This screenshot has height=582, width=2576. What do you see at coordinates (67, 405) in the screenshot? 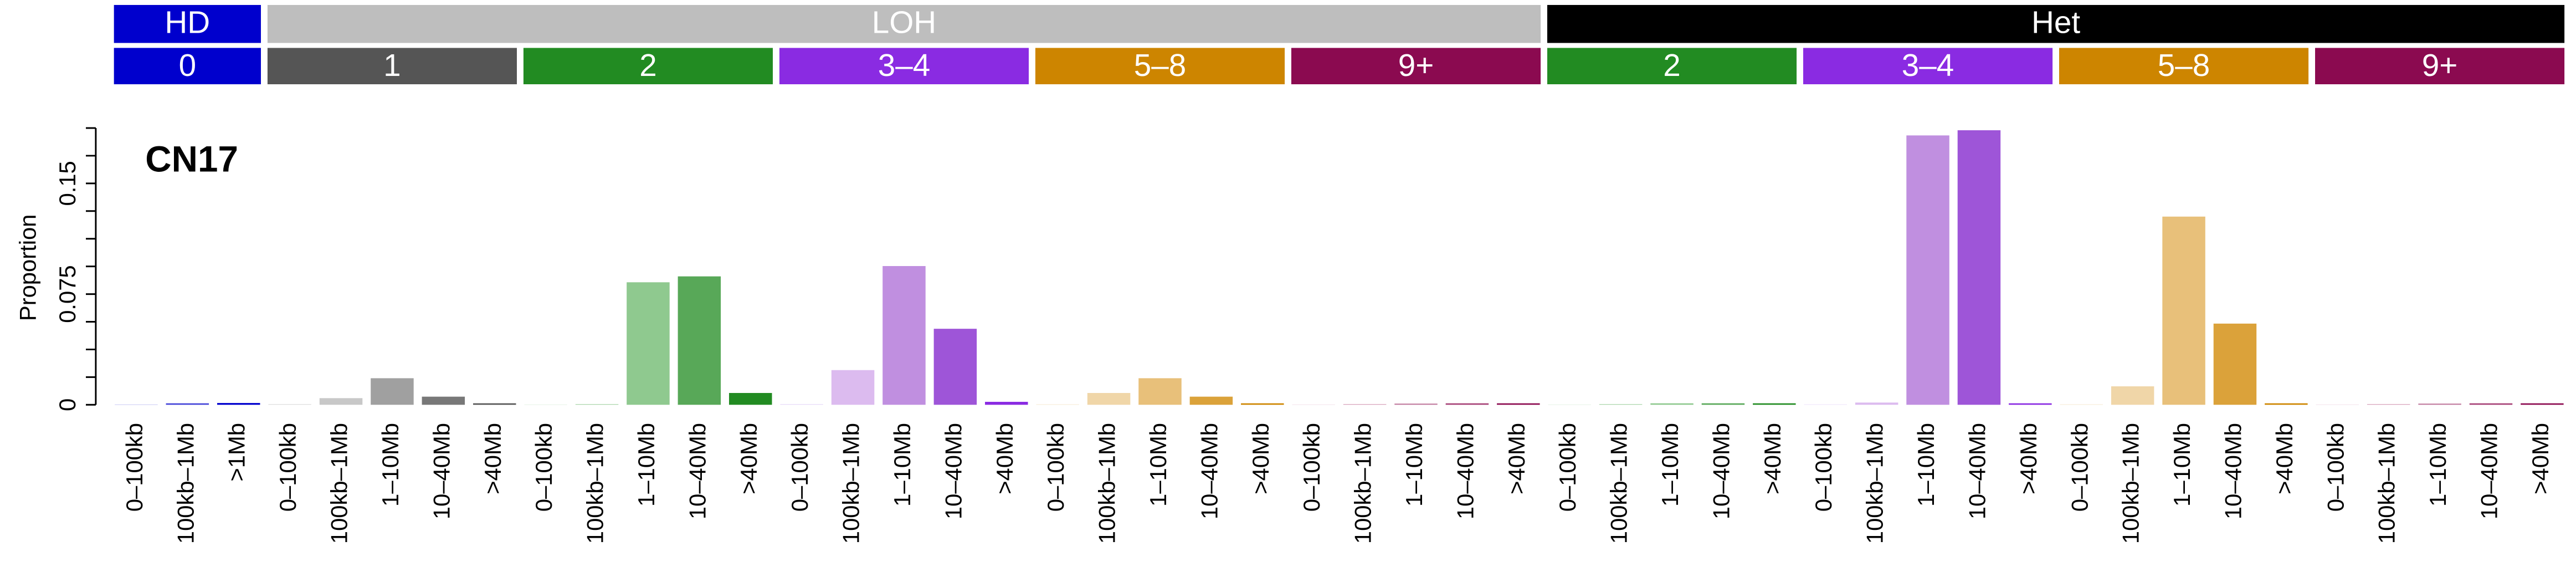
I see `y-tick-label: 0` at bounding box center [67, 405].